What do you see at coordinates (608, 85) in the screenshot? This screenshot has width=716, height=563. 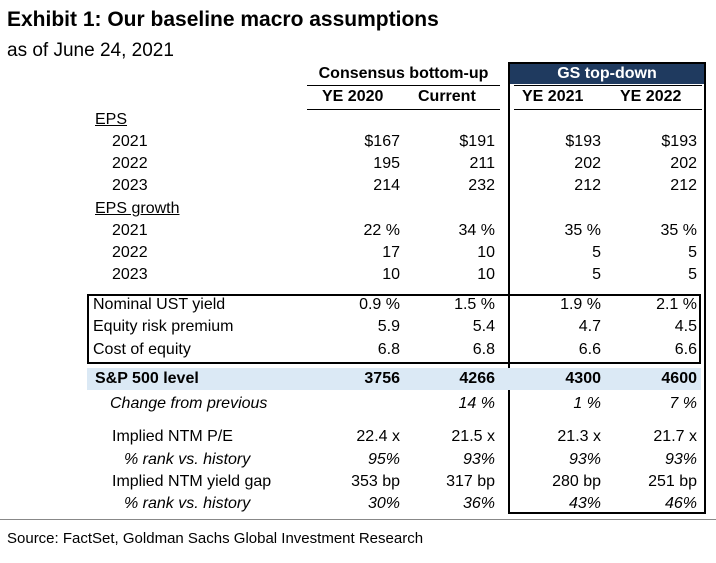 I see `gs-header-rule` at bounding box center [608, 85].